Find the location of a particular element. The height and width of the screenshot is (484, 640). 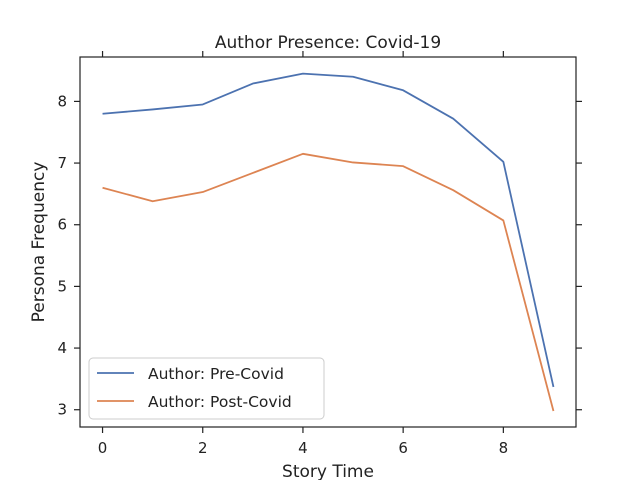

legend-label-pre-covid: Author: Pre-Covid is located at coordinates (216, 374).